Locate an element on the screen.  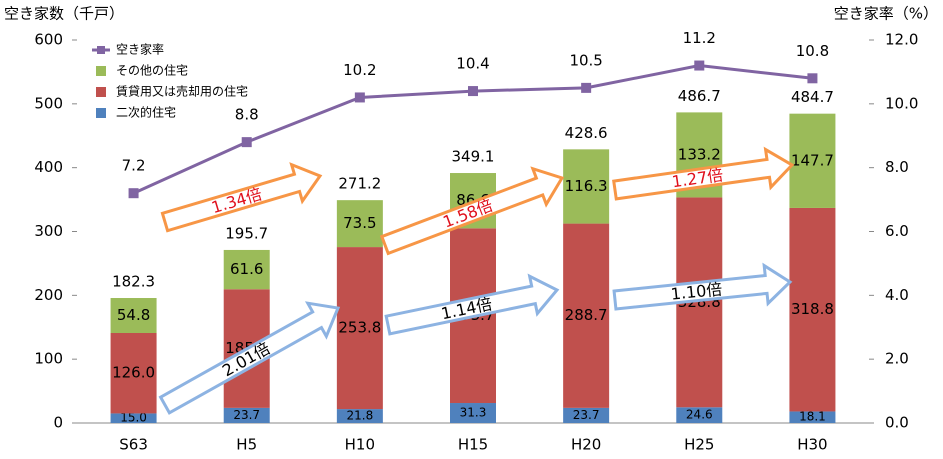
y2-tick-label: 2.0 is located at coordinates (897, 359).